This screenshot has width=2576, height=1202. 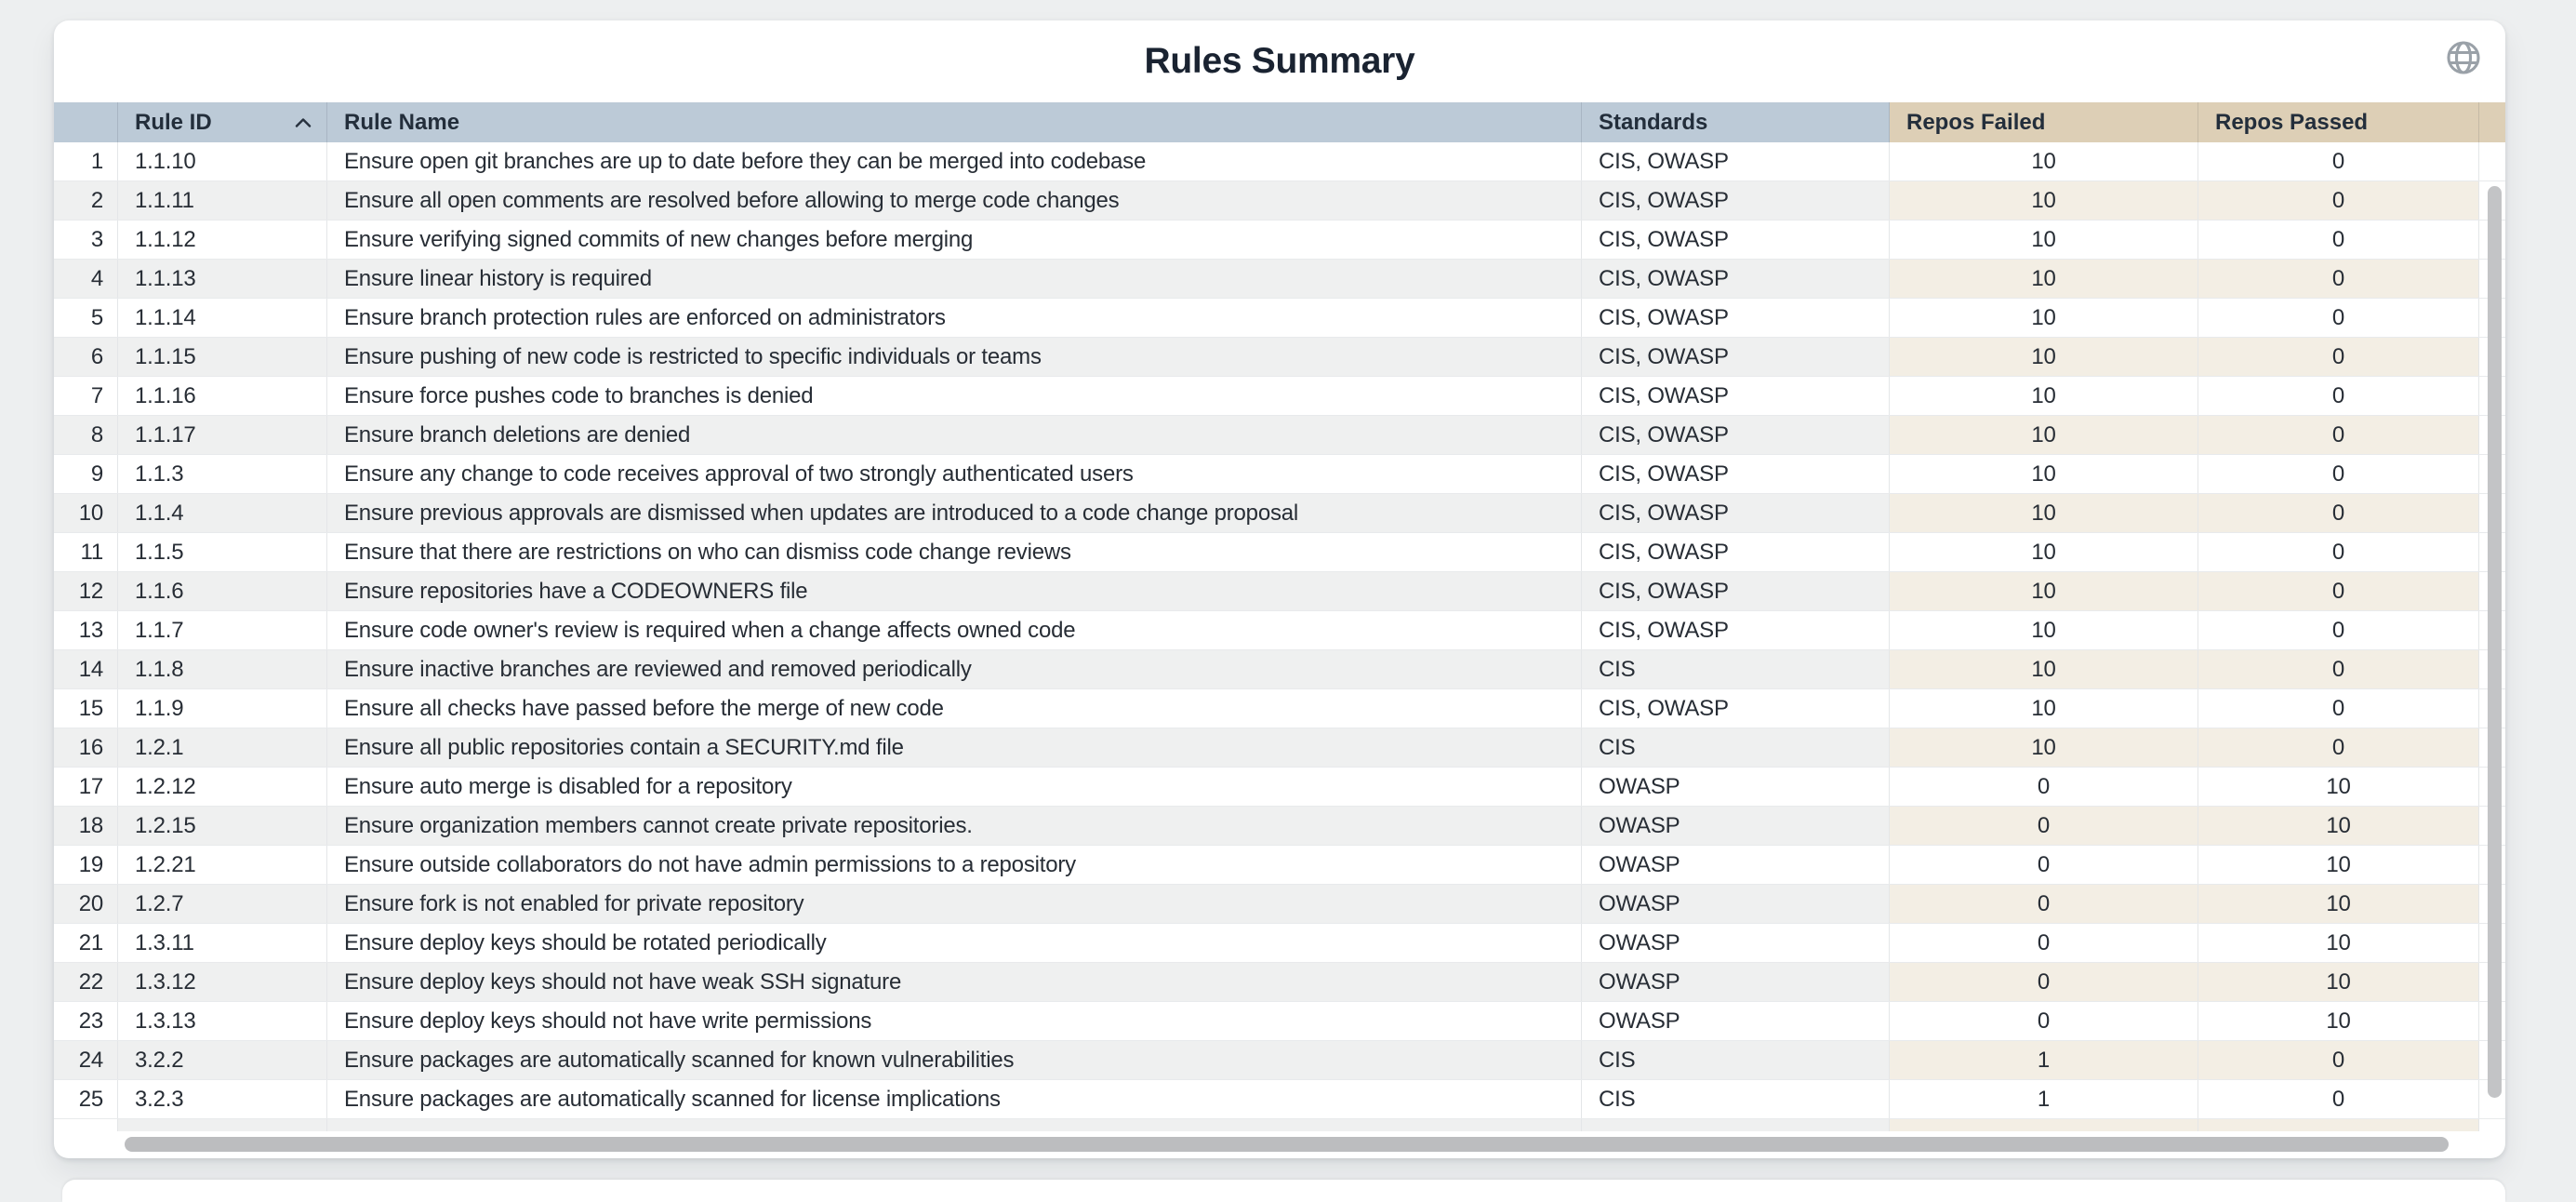 What do you see at coordinates (222, 747) in the screenshot?
I see `rule-id-cell: 1.2.1` at bounding box center [222, 747].